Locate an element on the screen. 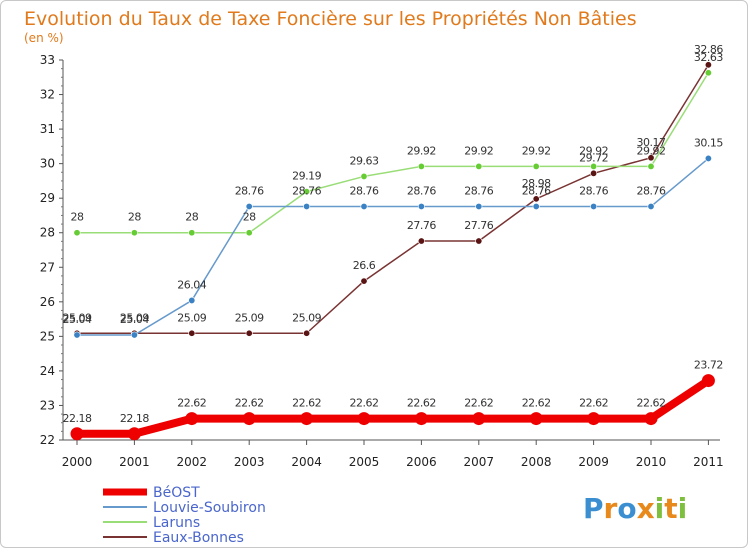 This screenshot has width=750, height=550. legend-label: Laruns is located at coordinates (176, 523).